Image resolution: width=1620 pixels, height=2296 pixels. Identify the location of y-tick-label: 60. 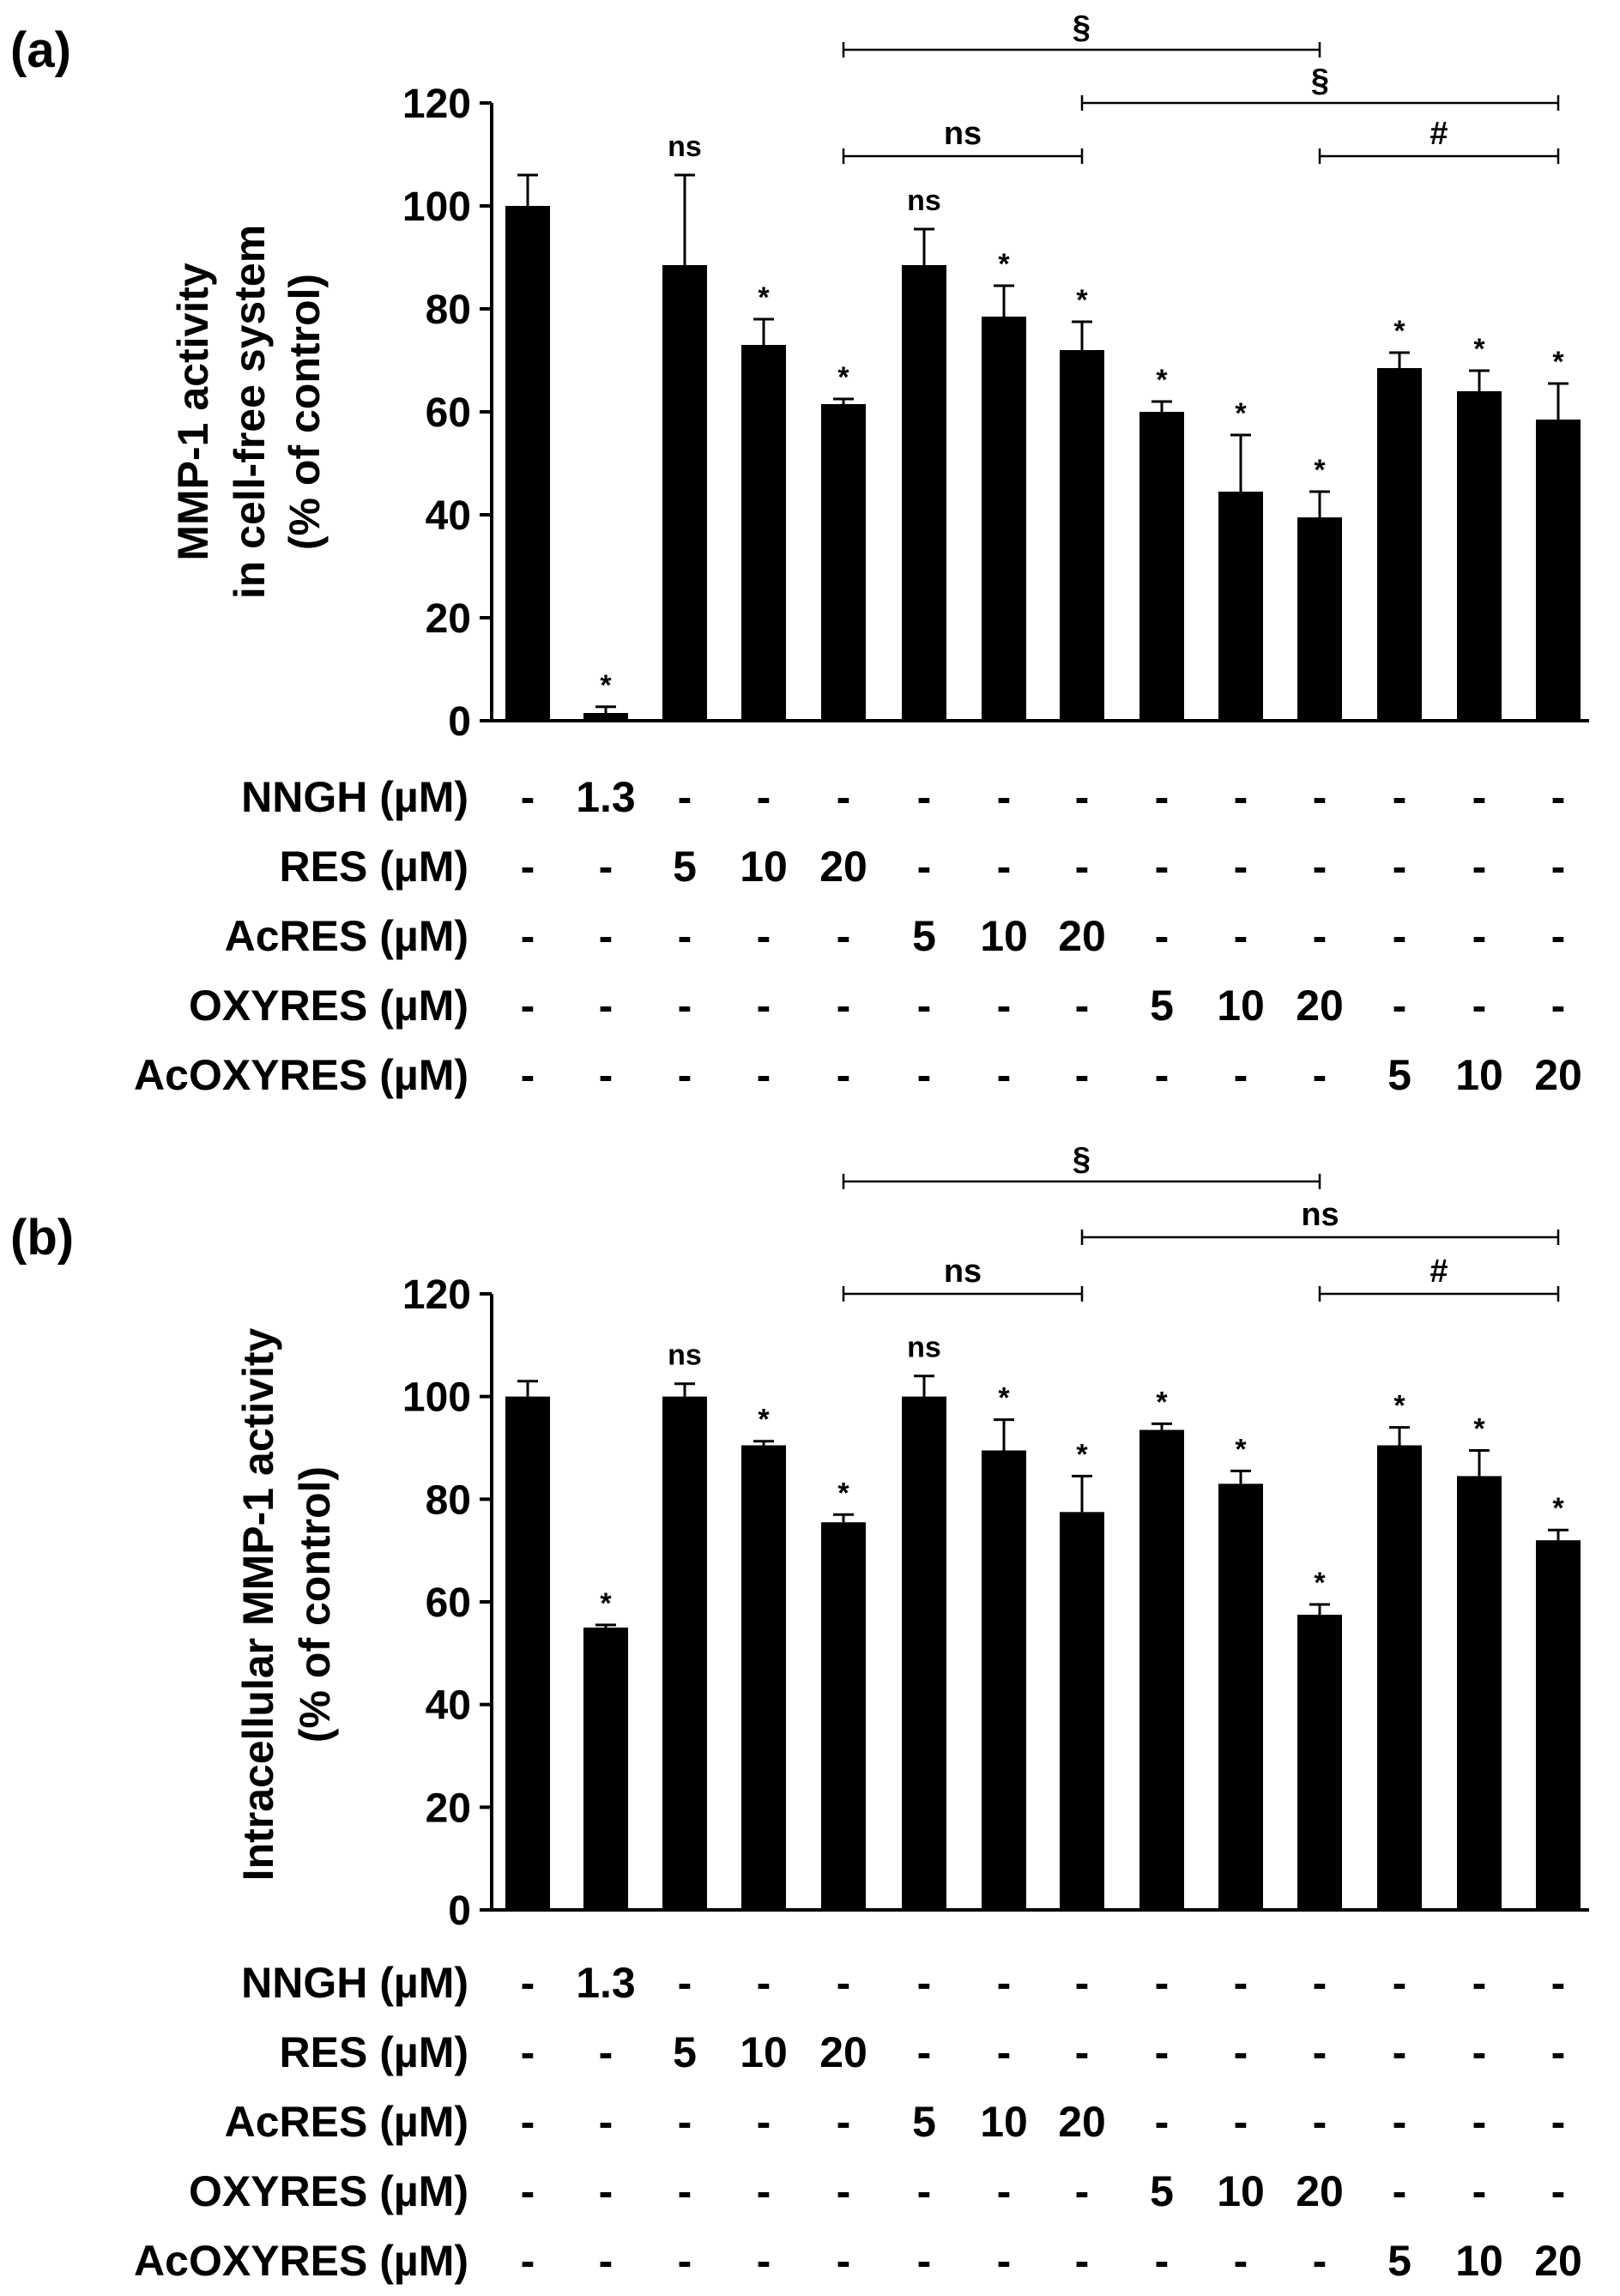
(448, 1603).